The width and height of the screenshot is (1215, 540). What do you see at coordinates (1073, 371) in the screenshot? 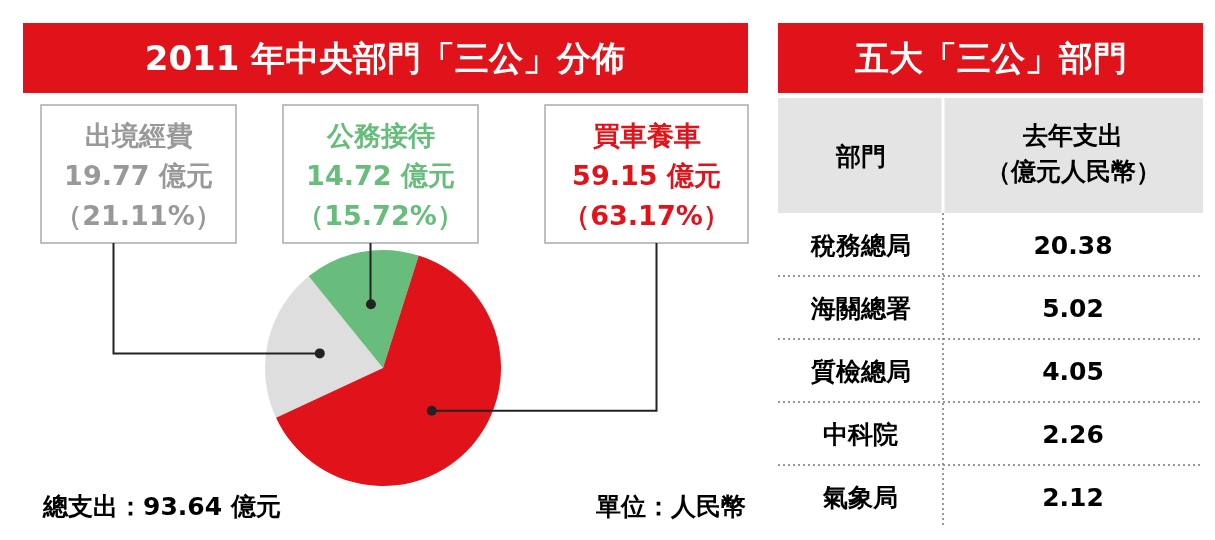
I see `data-label: 4.05` at bounding box center [1073, 371].